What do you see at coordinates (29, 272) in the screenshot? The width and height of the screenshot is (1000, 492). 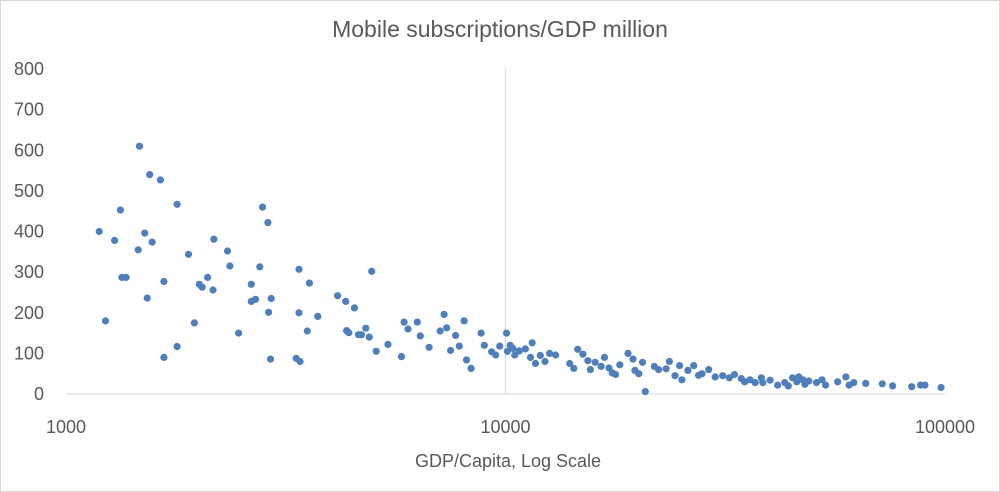 I see `y-tick-label: 300` at bounding box center [29, 272].